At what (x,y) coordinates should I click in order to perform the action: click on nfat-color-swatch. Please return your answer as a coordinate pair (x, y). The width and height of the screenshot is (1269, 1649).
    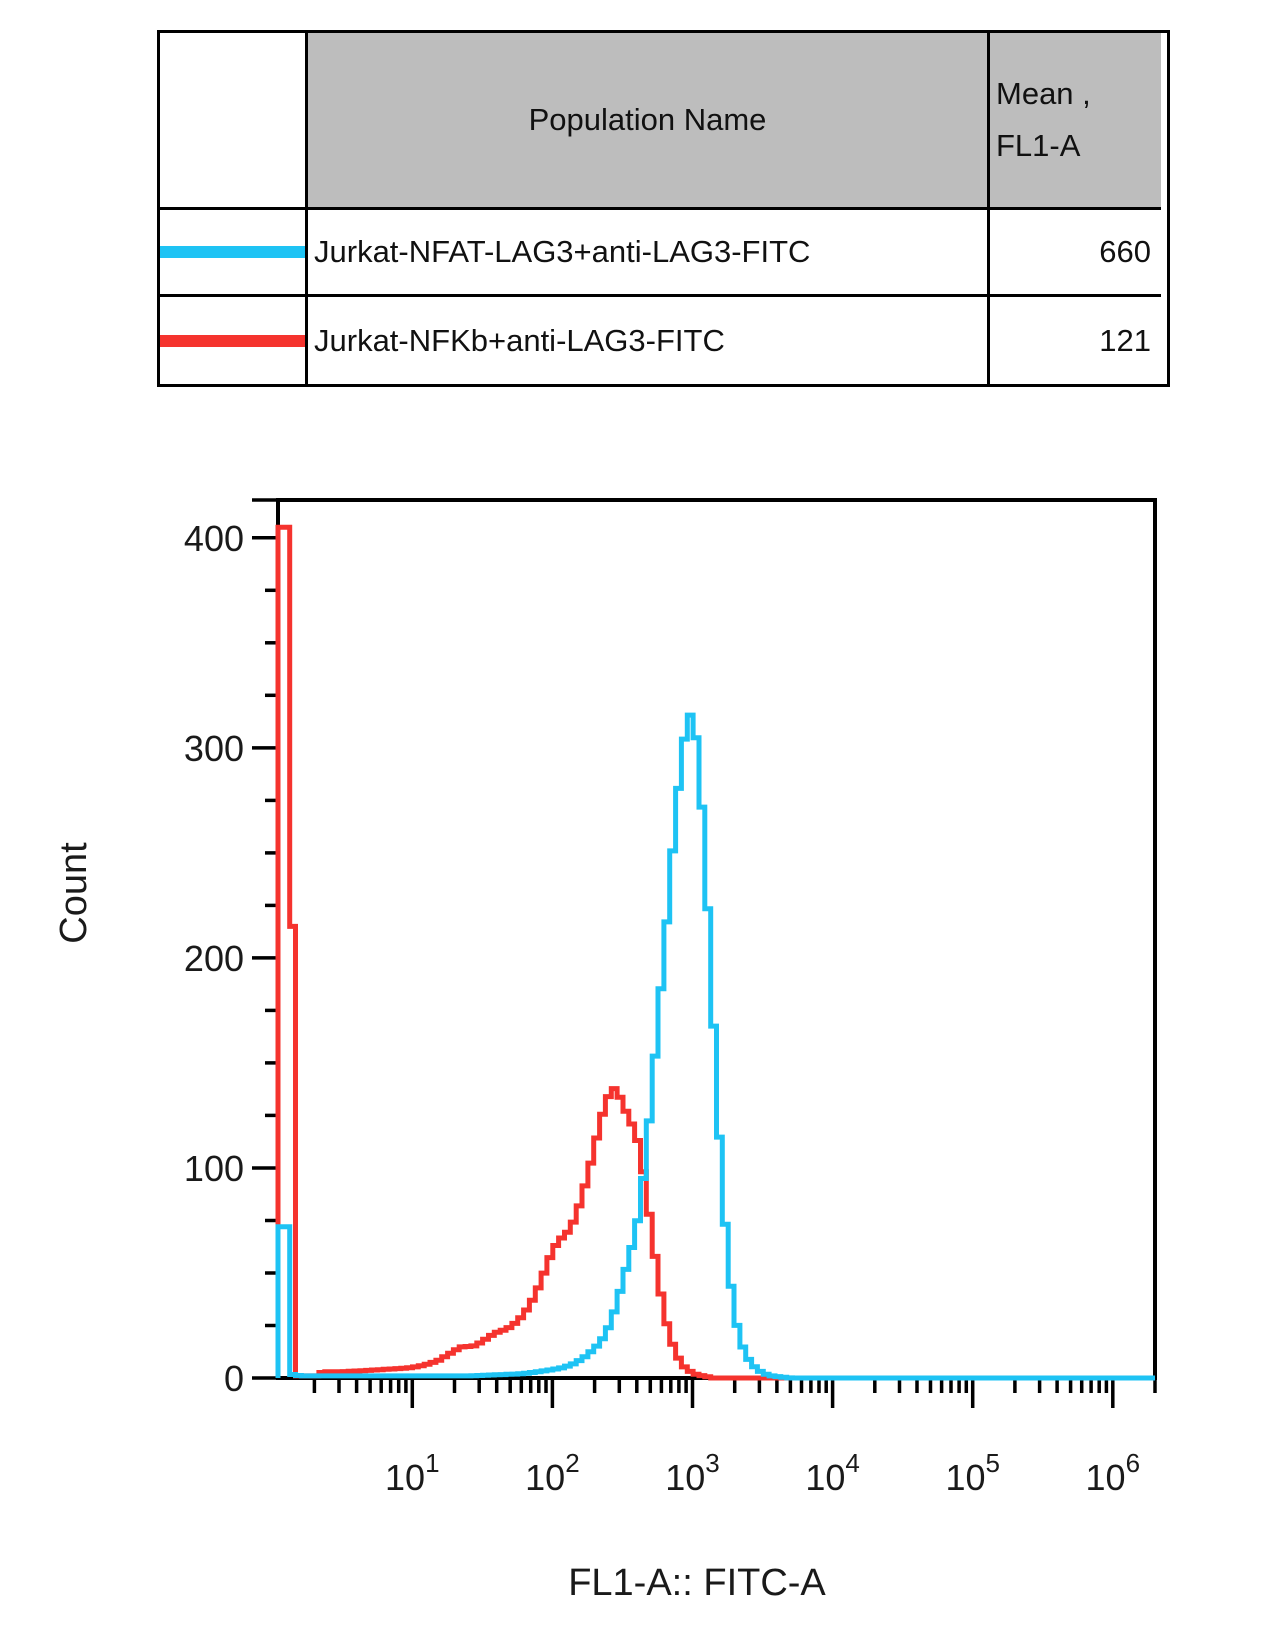
    Looking at the image, I should click on (232, 252).